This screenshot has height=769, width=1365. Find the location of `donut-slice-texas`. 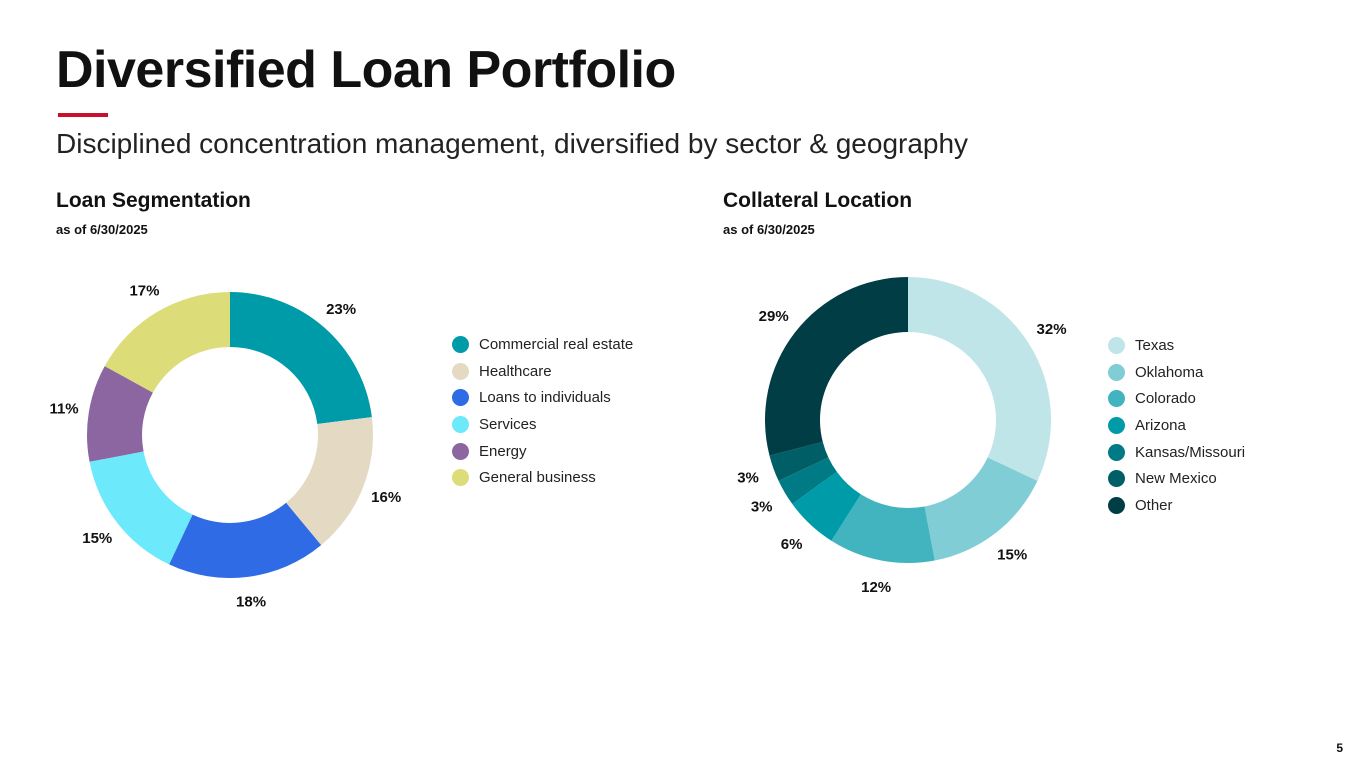

donut-slice-texas is located at coordinates (979, 379).